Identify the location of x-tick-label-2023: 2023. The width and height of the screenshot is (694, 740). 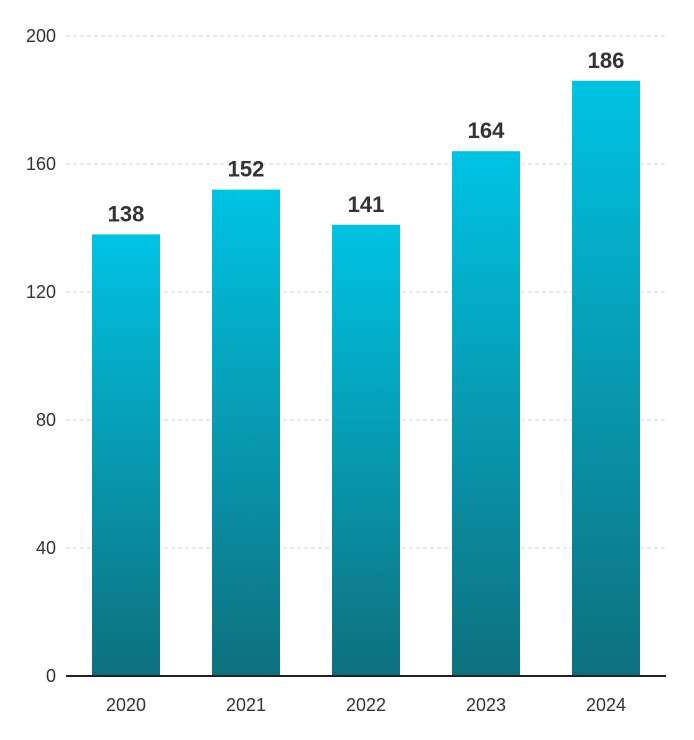
(486, 705).